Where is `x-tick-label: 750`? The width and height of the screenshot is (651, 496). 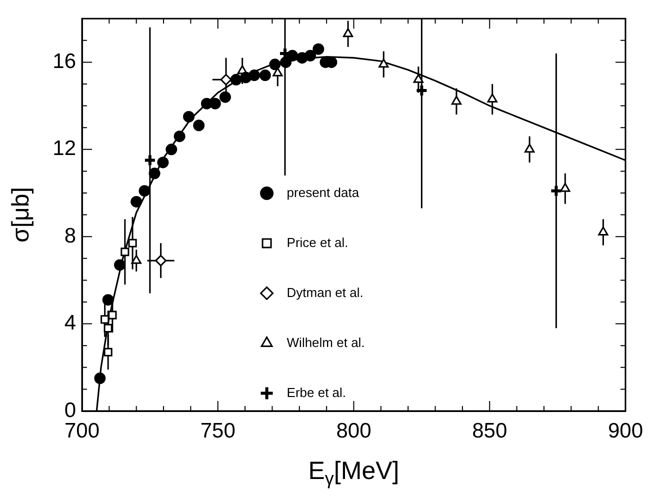 x-tick-label: 750 is located at coordinates (218, 430).